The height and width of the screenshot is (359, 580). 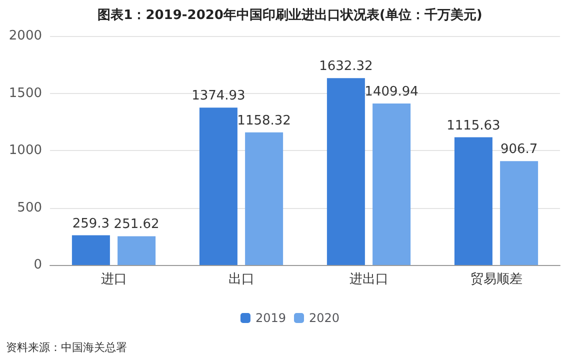 I want to click on legend-label: 2019, so click(x=270, y=318).